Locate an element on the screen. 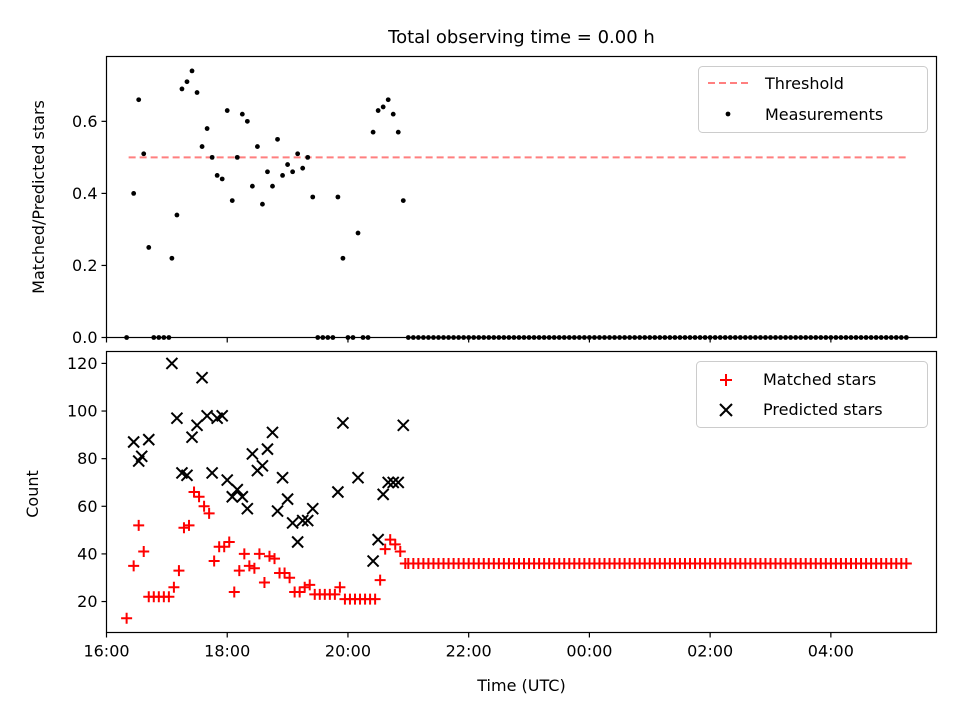 Image resolution: width=960 pixels, height=720 pixels. x-tick-label: 18:00 is located at coordinates (227, 651).